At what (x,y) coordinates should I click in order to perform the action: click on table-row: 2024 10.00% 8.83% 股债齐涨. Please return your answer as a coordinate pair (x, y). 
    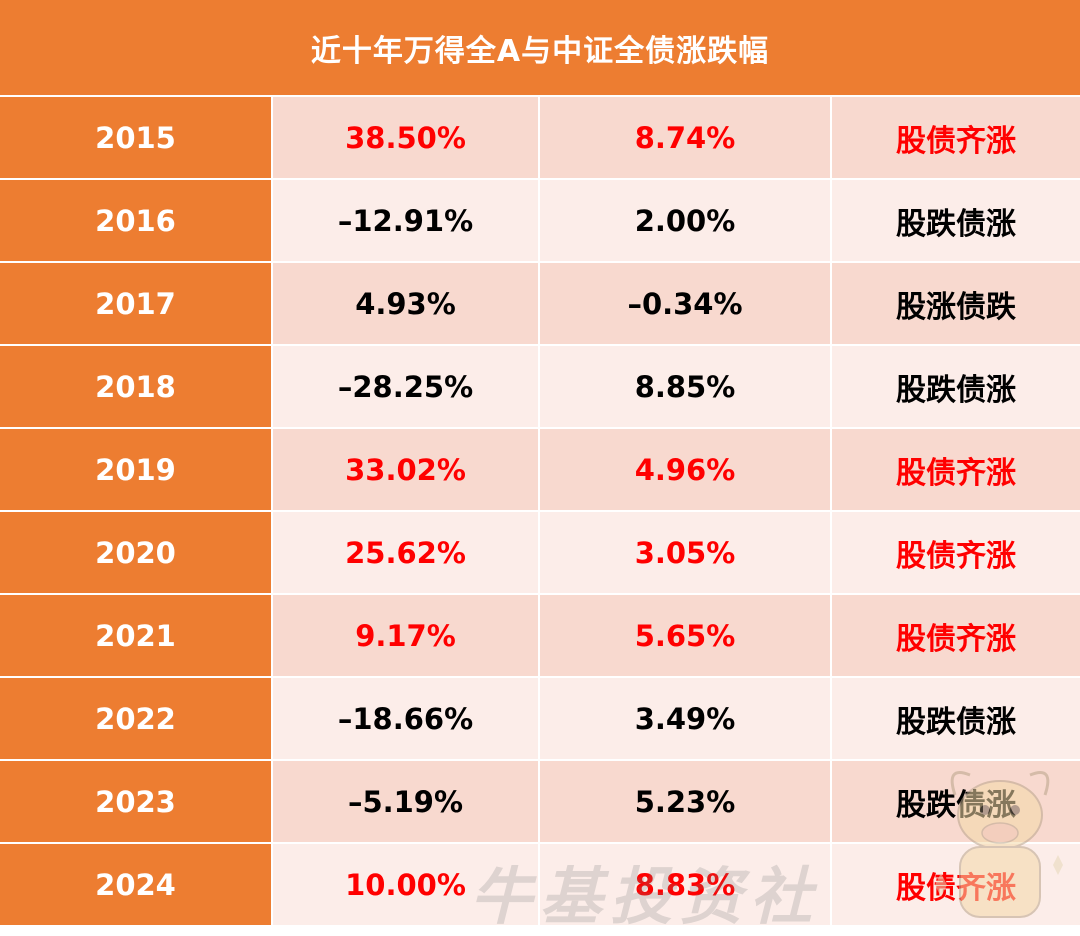
    Looking at the image, I should click on (540, 884).